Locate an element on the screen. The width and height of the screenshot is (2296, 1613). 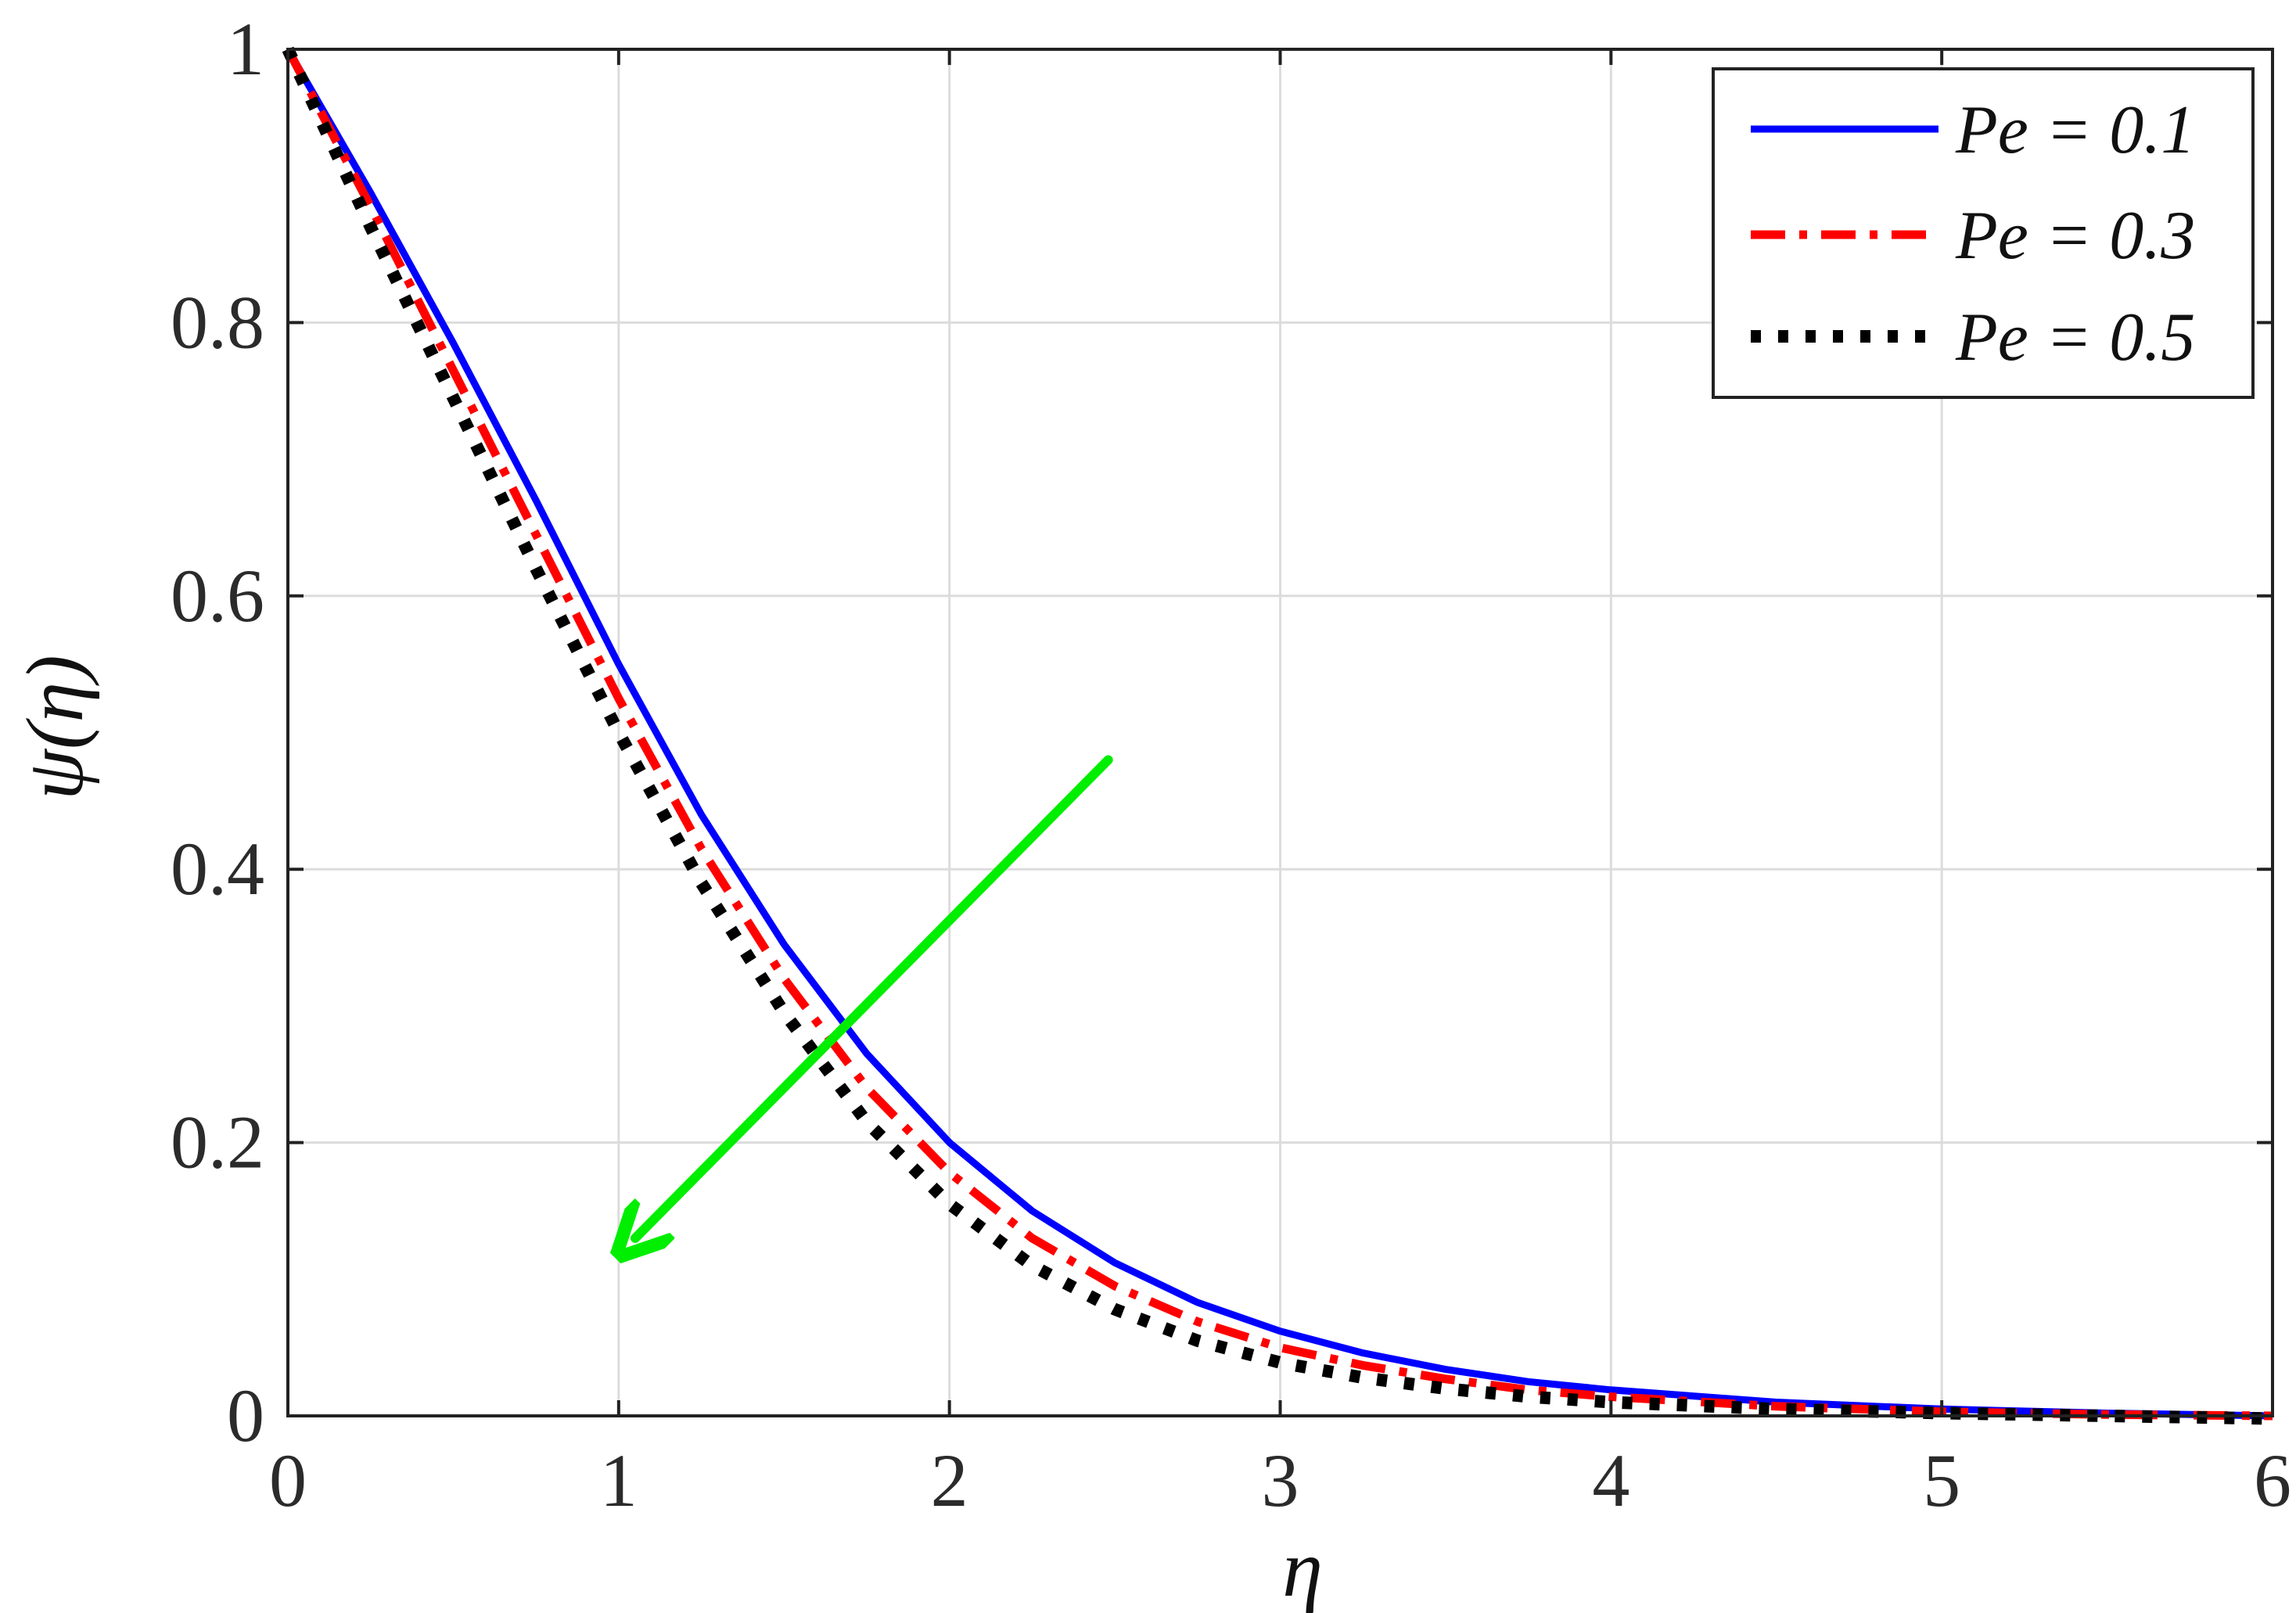
x-tick-label: 4 is located at coordinates (1611, 1480).